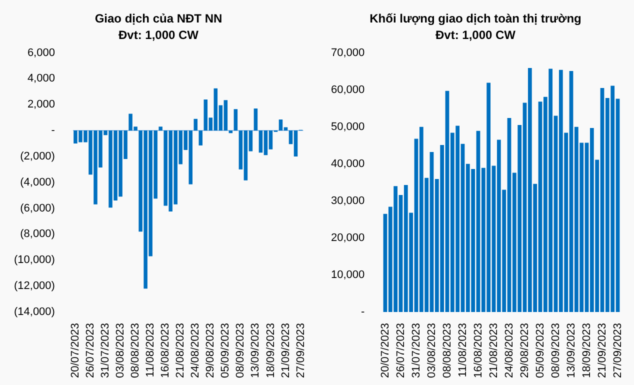  I want to click on y-tick-label: 20,000, so click(347, 238).